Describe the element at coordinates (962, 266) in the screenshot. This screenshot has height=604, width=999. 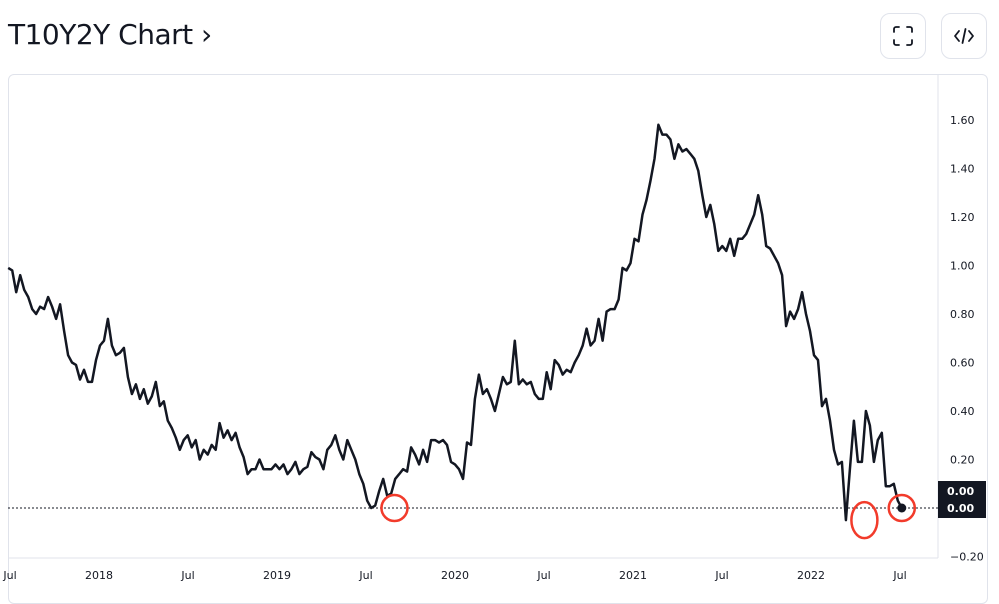
I see `y-tick-label: 1.00` at that location.